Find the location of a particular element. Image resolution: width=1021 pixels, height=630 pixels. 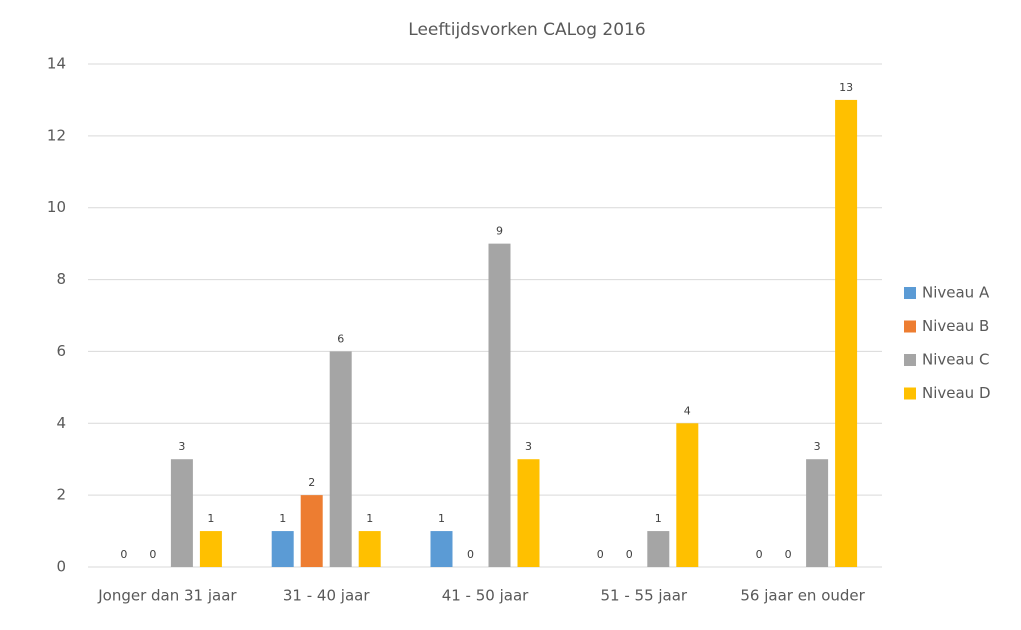

x-tick-label: 31 - 40 jaar is located at coordinates (326, 596).